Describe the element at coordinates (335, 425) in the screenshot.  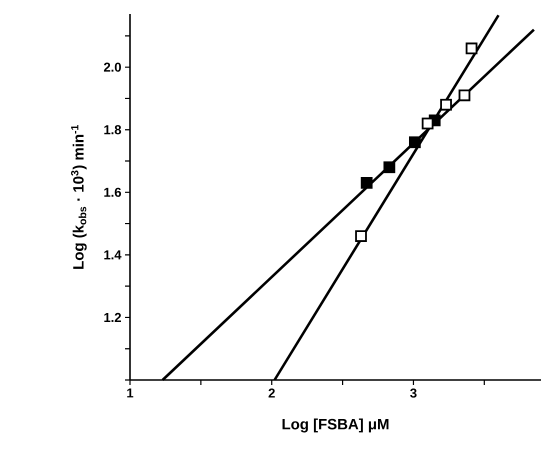
I see `x-axis-title: Log [FSBA] μM` at that location.